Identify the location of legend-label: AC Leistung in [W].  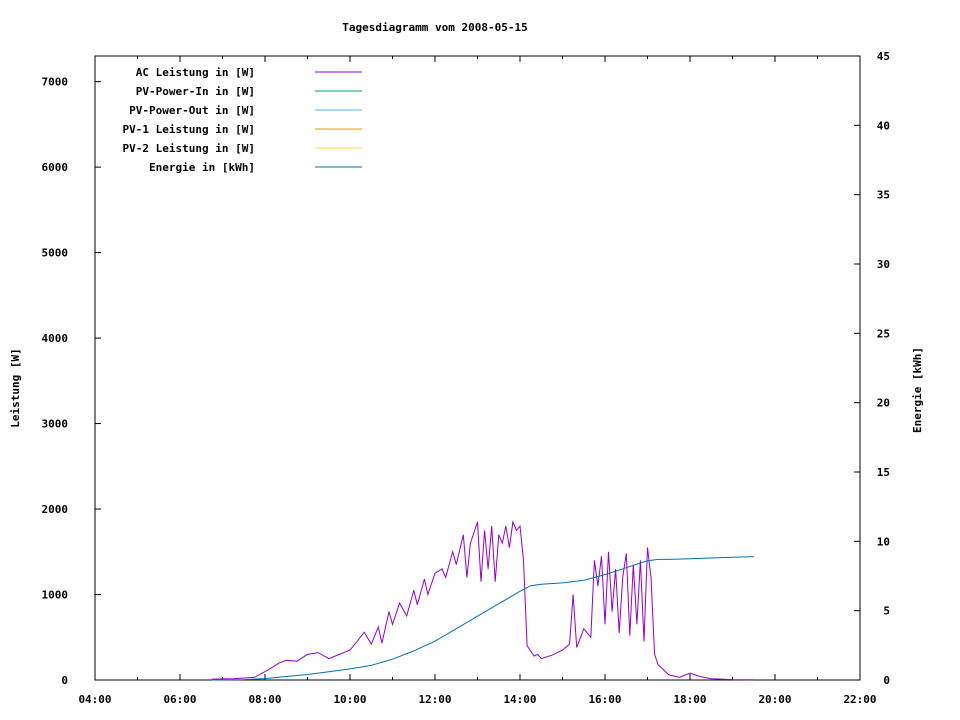
(195, 72).